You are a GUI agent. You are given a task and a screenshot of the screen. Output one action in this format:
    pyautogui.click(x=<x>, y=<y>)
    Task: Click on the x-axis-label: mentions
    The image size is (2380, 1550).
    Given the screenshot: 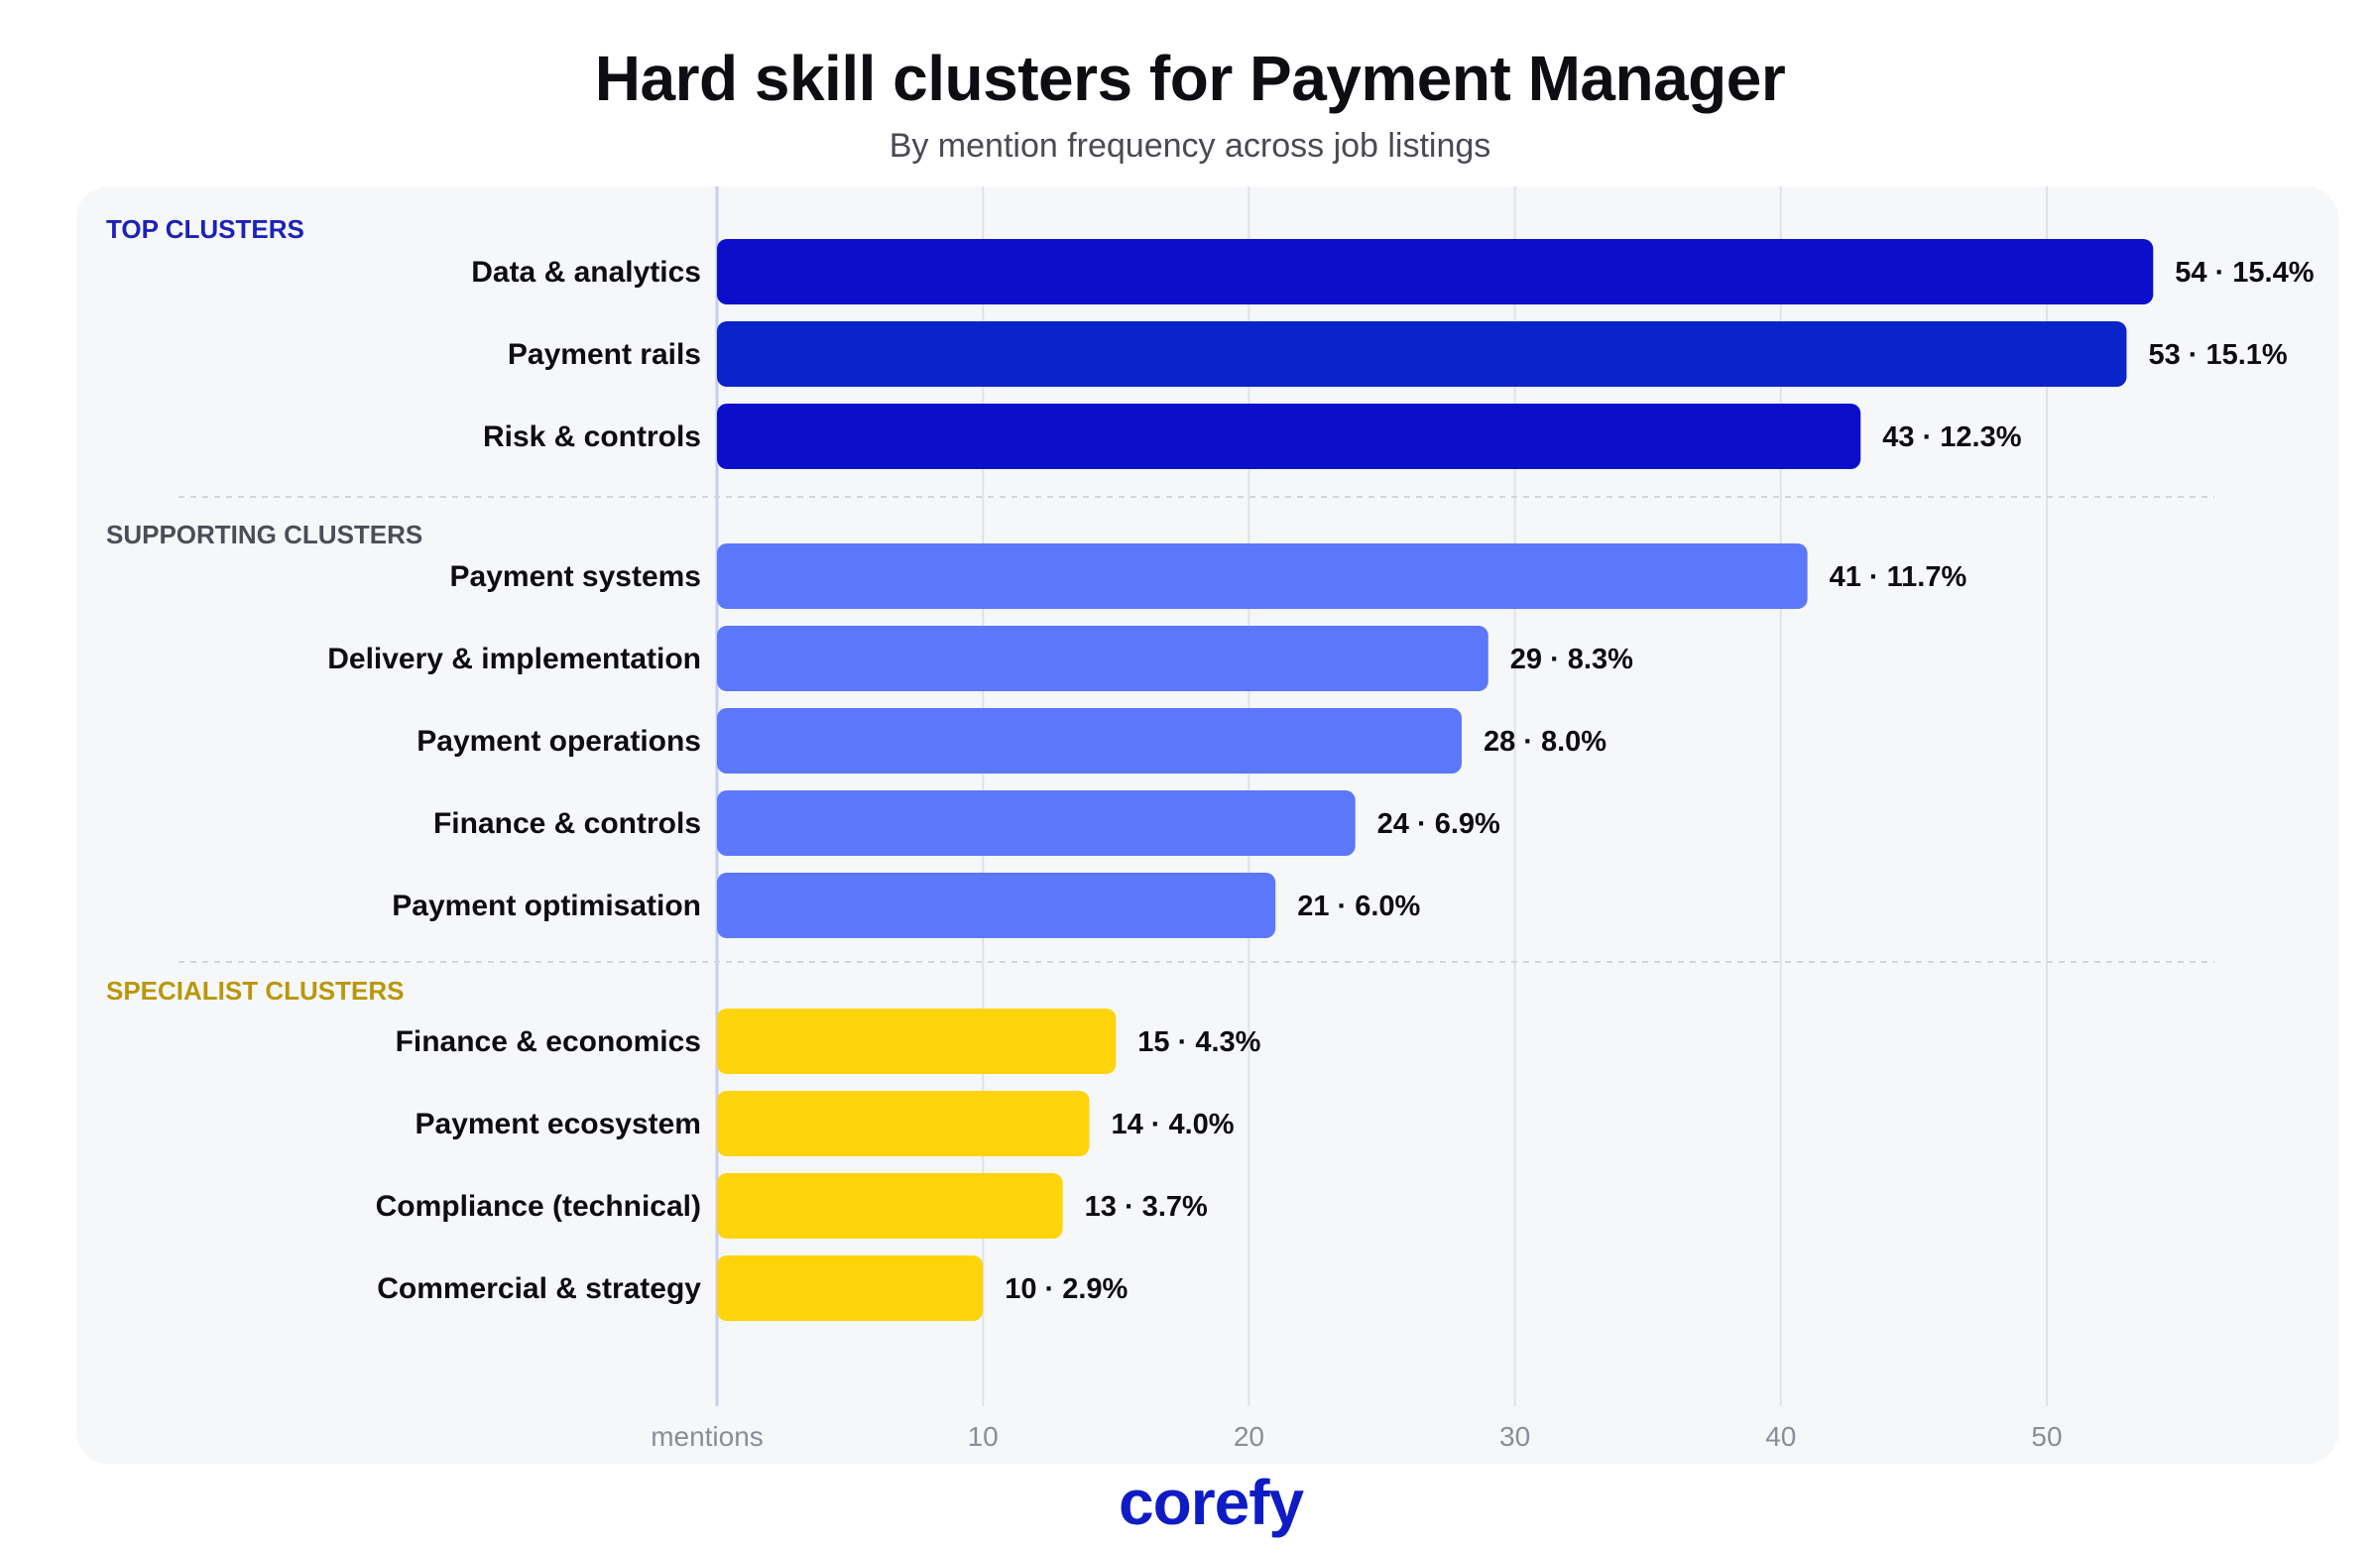 What is the action you would take?
    pyautogui.click(x=707, y=1436)
    